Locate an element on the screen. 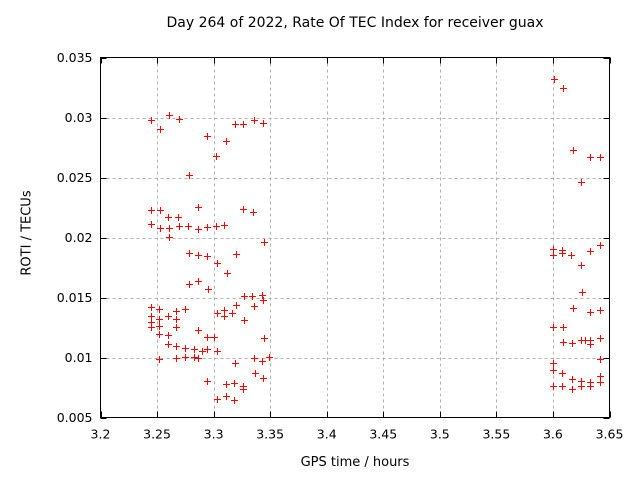  y-tick-label: 0.015 is located at coordinates (75, 297).